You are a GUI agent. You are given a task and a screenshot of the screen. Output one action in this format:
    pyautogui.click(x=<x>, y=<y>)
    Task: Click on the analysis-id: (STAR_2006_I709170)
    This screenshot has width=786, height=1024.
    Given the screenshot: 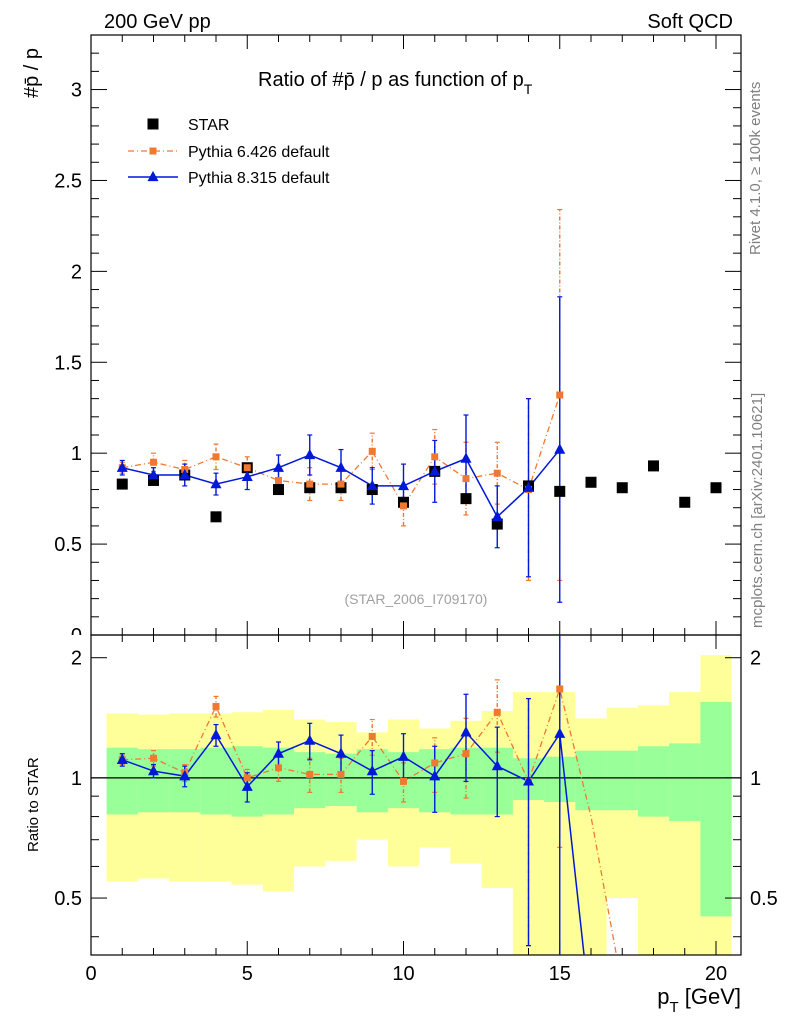 What is the action you would take?
    pyautogui.click(x=416, y=599)
    